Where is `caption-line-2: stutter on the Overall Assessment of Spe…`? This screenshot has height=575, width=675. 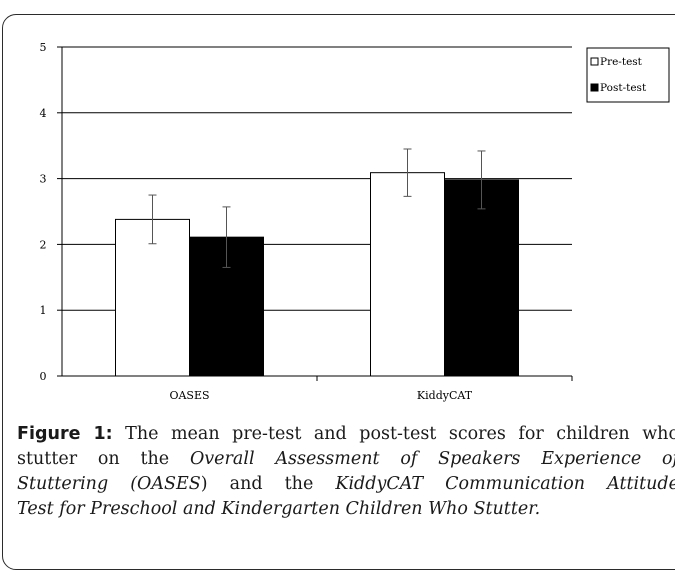
caption-line-2: stutter on the Overall Assessment of Spe… is located at coordinates (346, 459).